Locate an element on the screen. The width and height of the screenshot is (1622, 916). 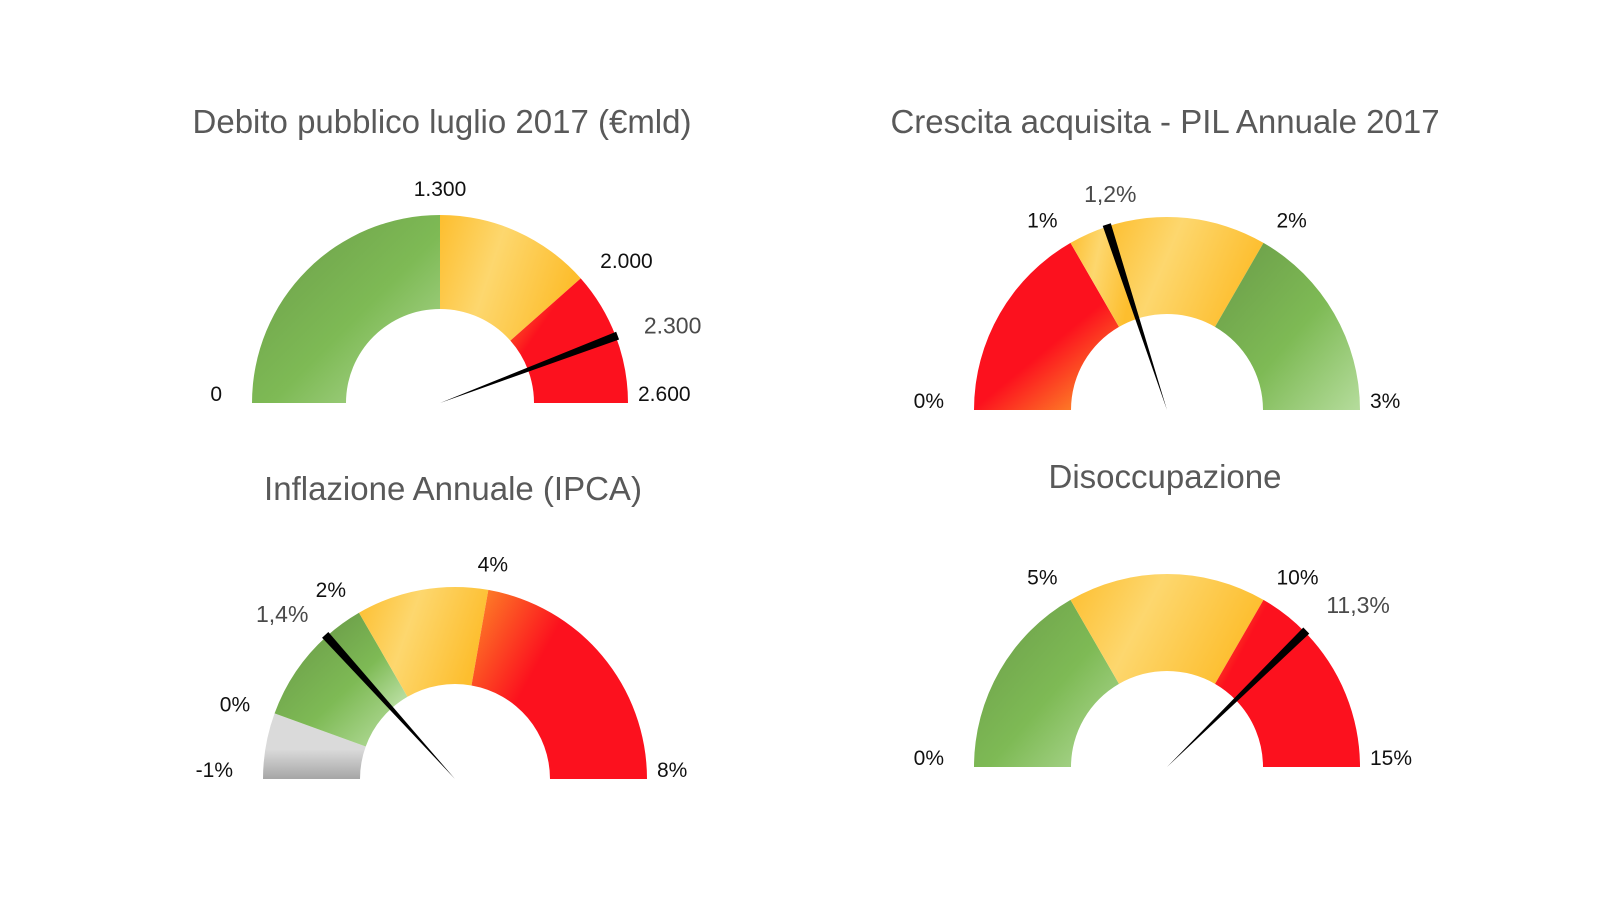
gauge-tick-label: 1.300 is located at coordinates (440, 189).